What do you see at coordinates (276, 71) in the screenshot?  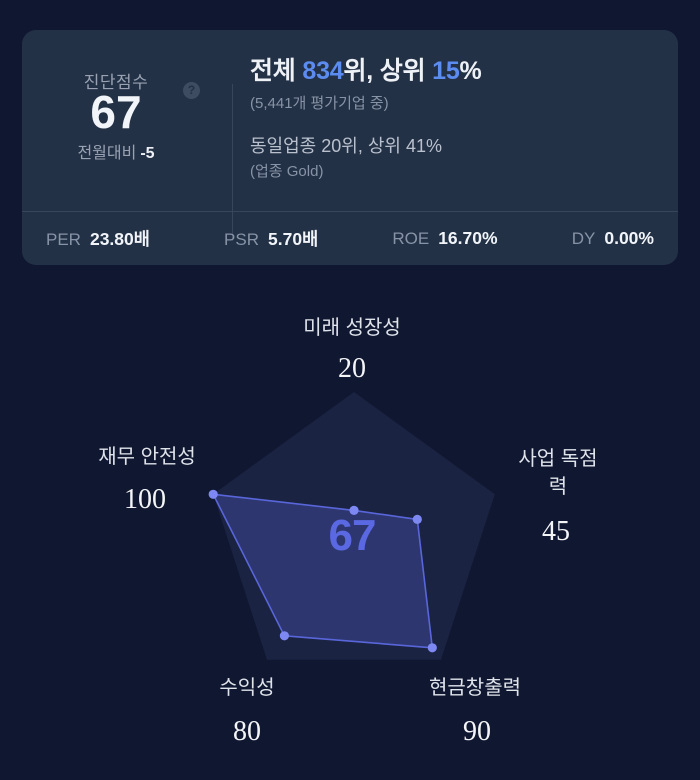 I see `rank-prefix: 전체` at bounding box center [276, 71].